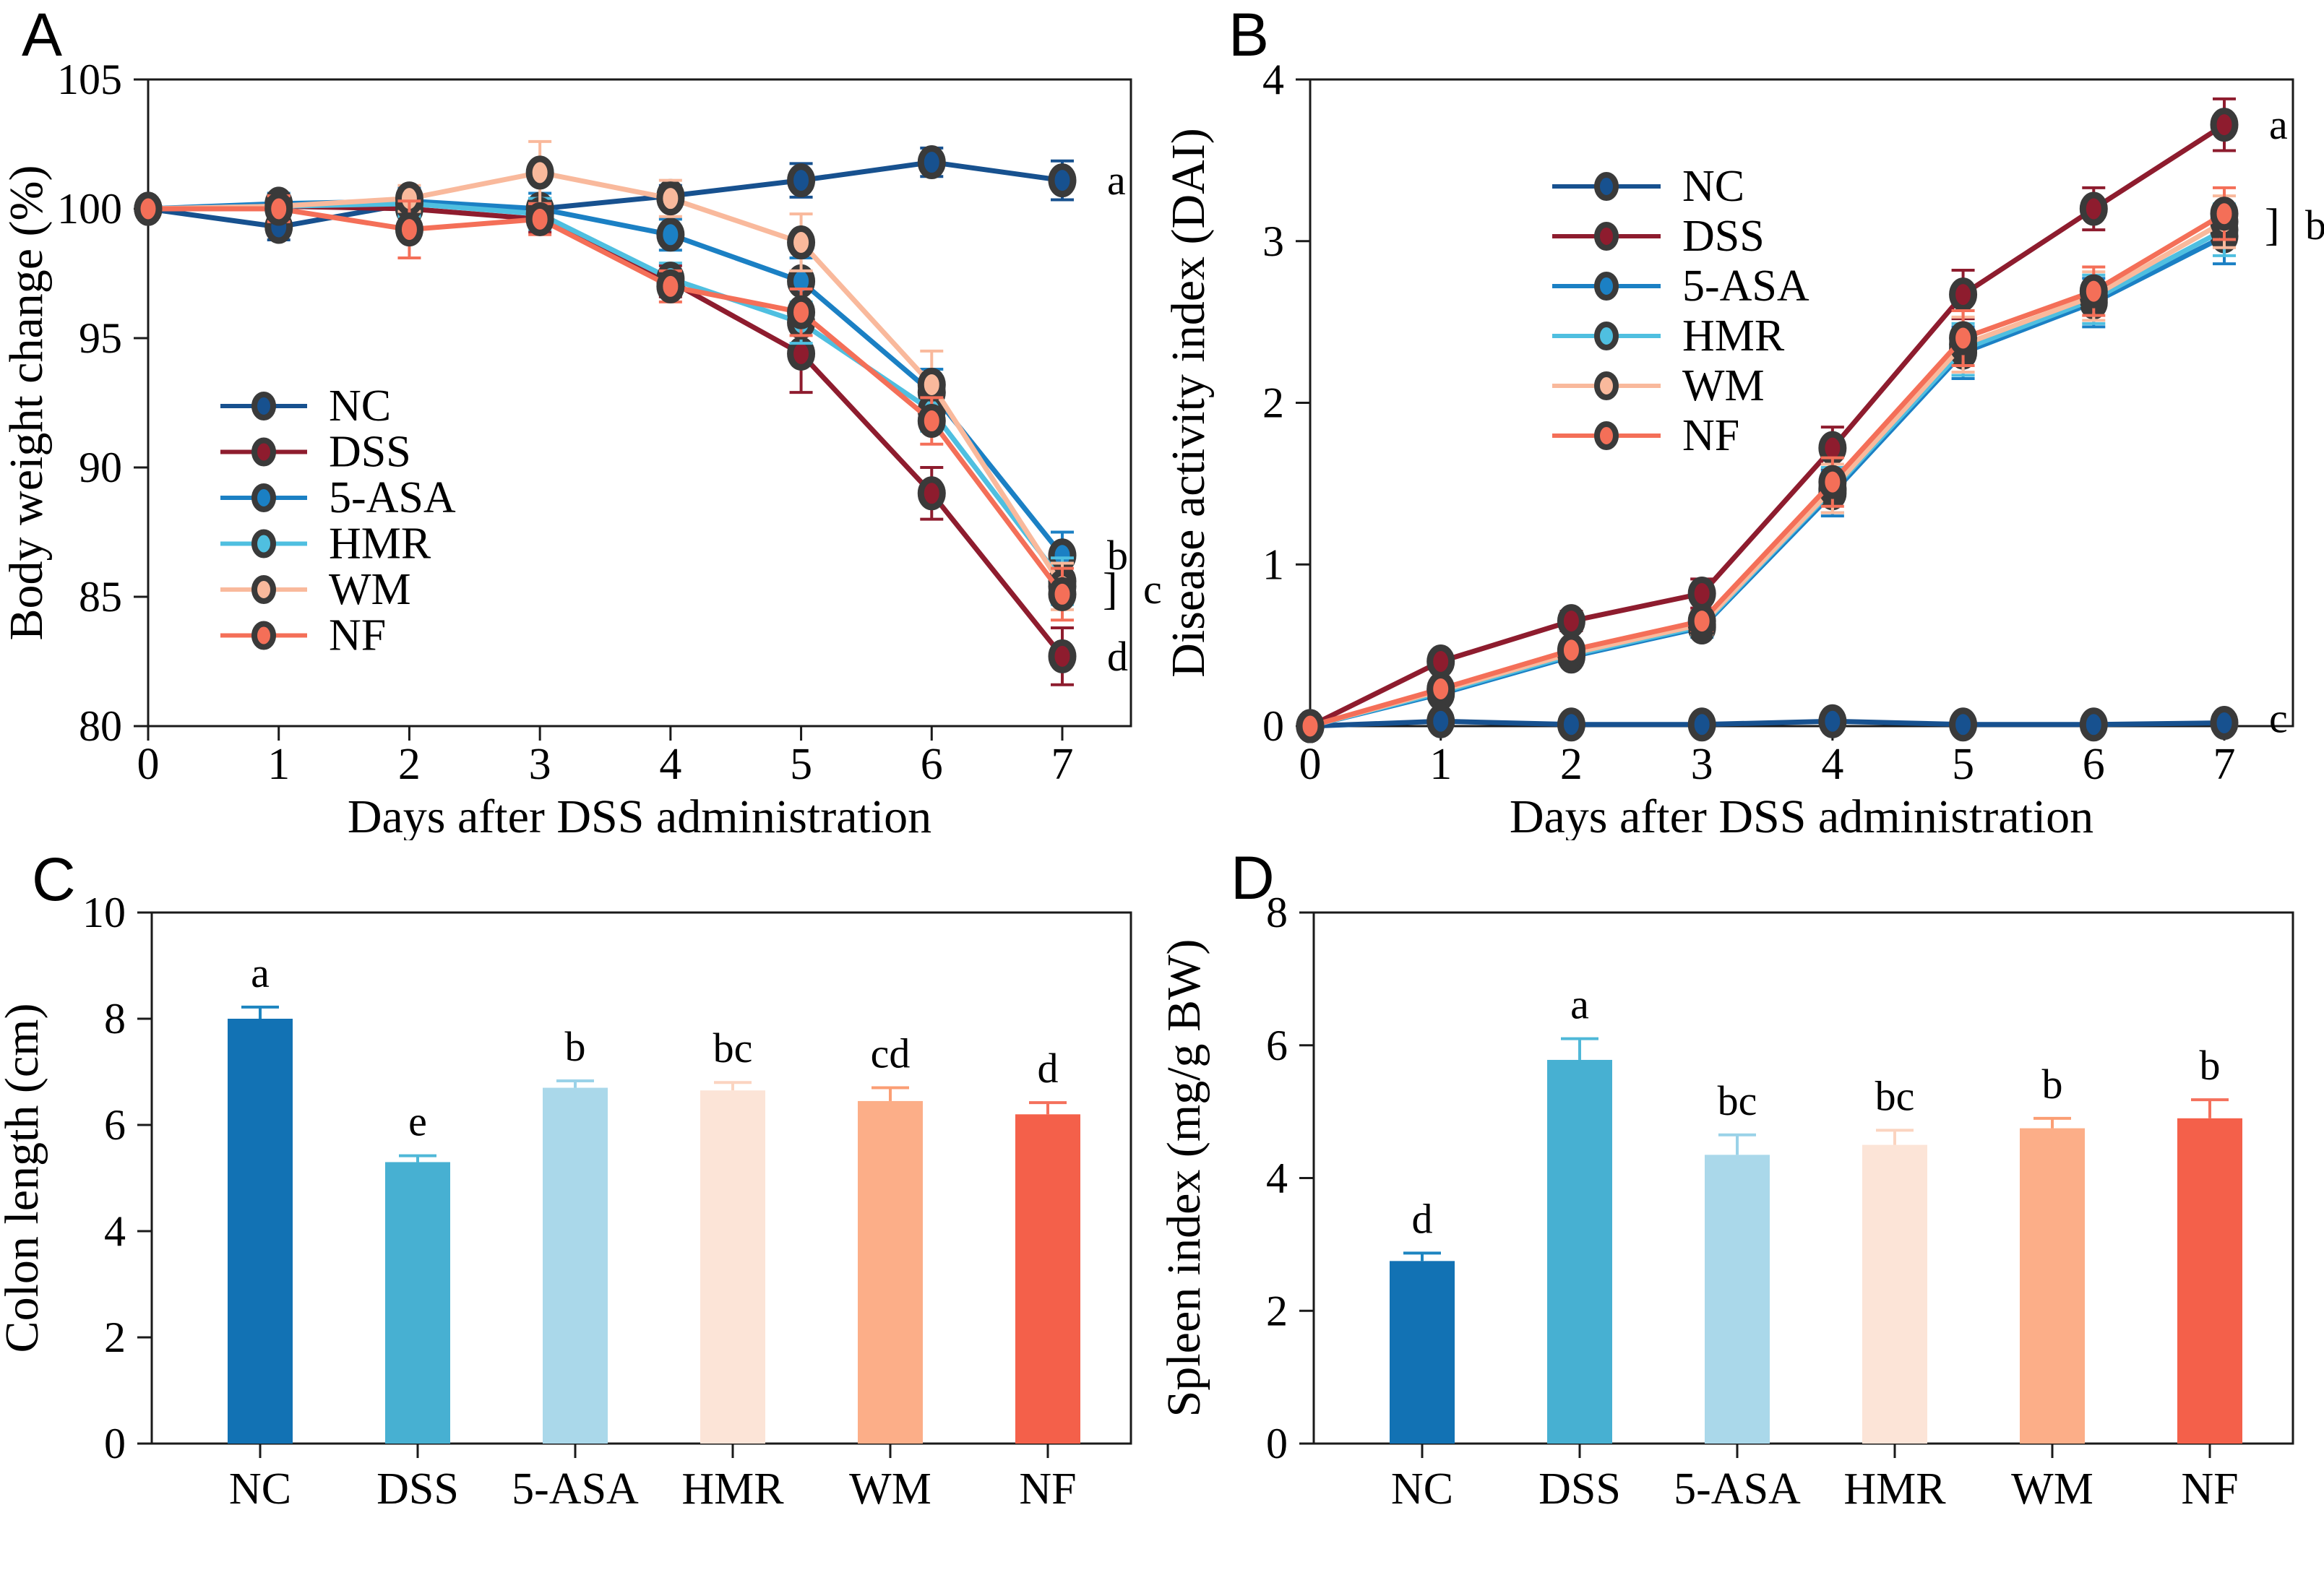  I want to click on panel-b-letter: B, so click(1249, 35).